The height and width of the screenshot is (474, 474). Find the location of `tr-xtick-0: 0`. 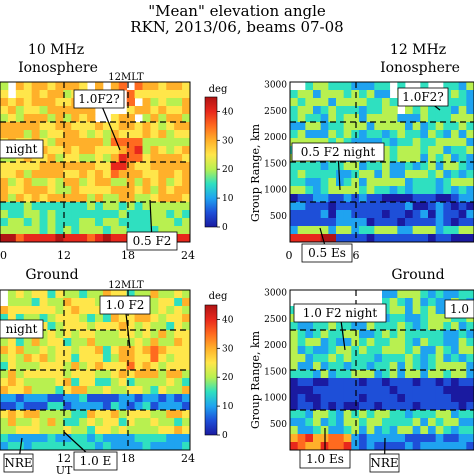

tr-xtick-0: 0 is located at coordinates (289, 255).